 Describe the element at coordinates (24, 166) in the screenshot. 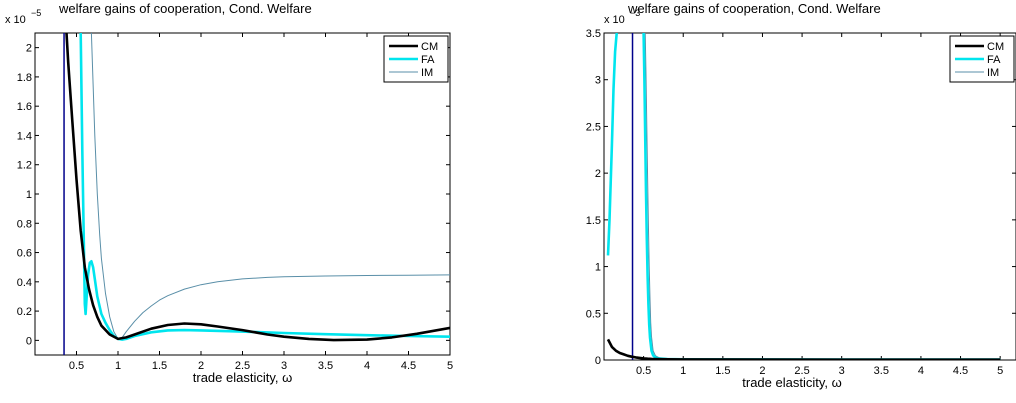

I see `y-tick-label: 1.2` at that location.